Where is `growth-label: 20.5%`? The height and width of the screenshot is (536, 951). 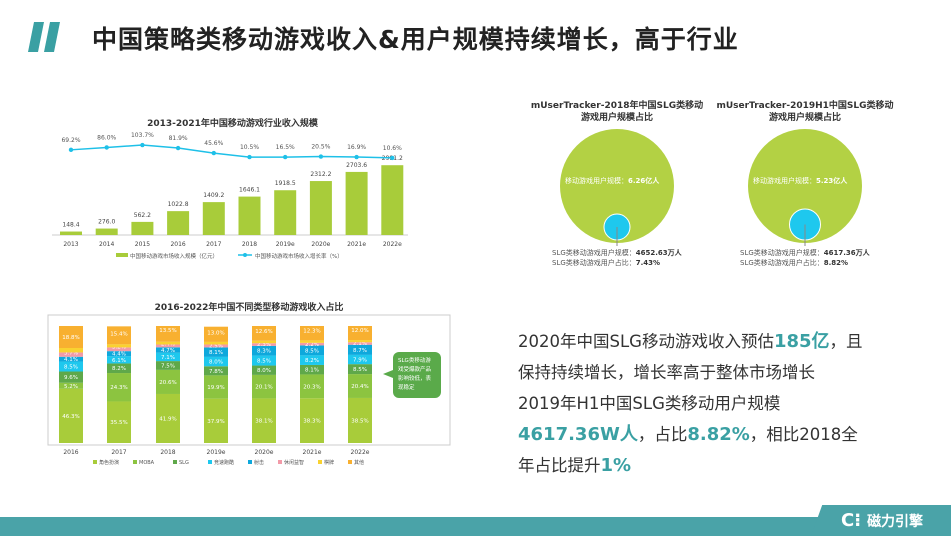
growth-label: 20.5% is located at coordinates (320, 147).